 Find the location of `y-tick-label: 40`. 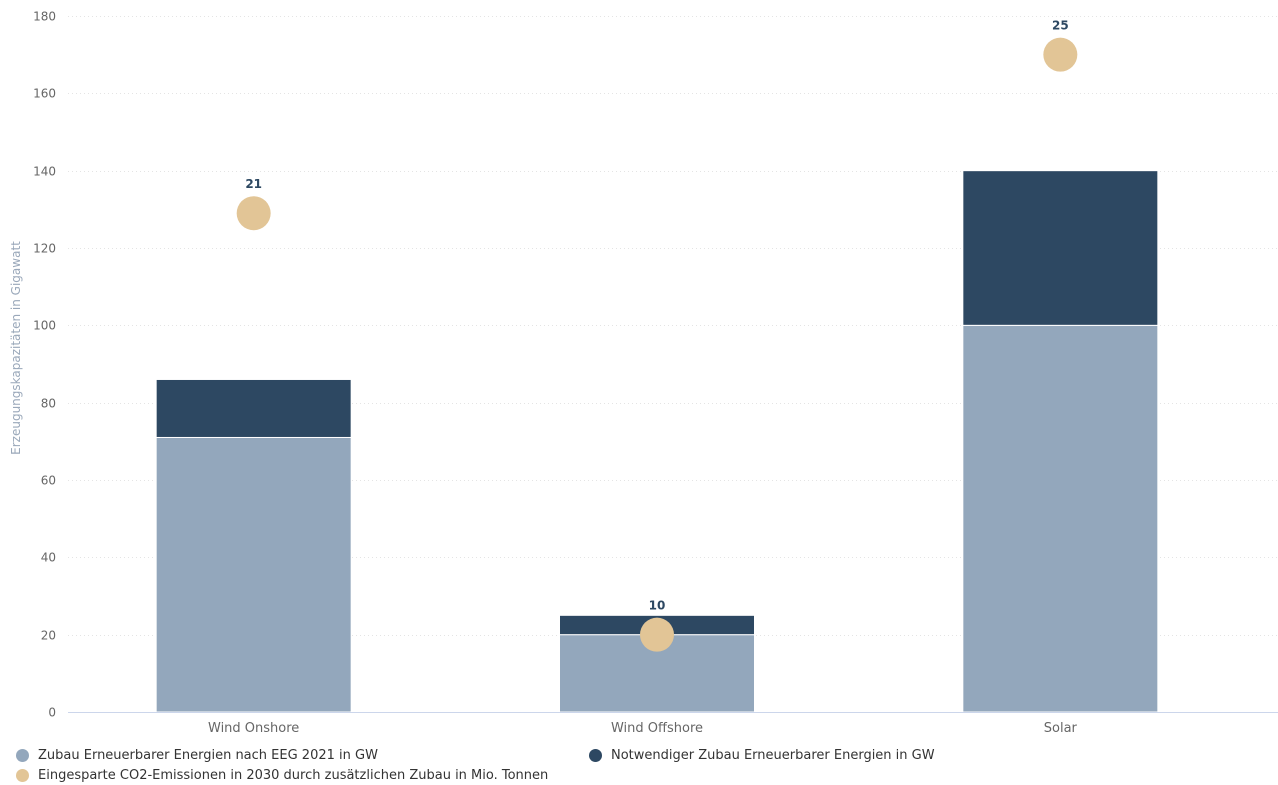

y-tick-label: 40 is located at coordinates (48, 558).